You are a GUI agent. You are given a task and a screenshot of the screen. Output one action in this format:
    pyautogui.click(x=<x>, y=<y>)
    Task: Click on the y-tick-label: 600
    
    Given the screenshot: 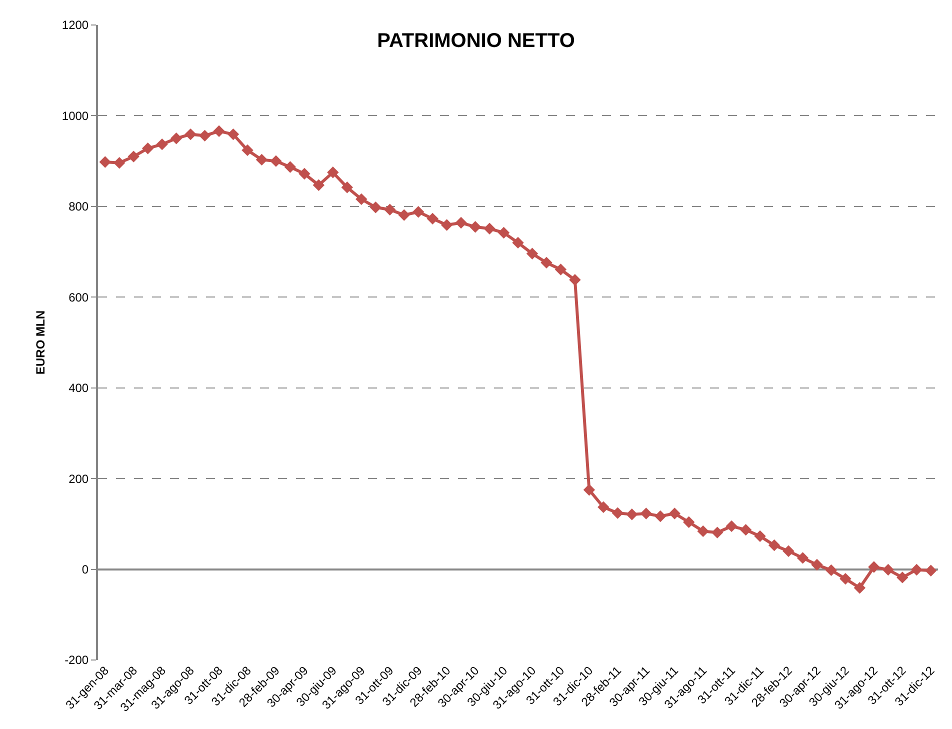 What is the action you would take?
    pyautogui.click(x=78, y=297)
    